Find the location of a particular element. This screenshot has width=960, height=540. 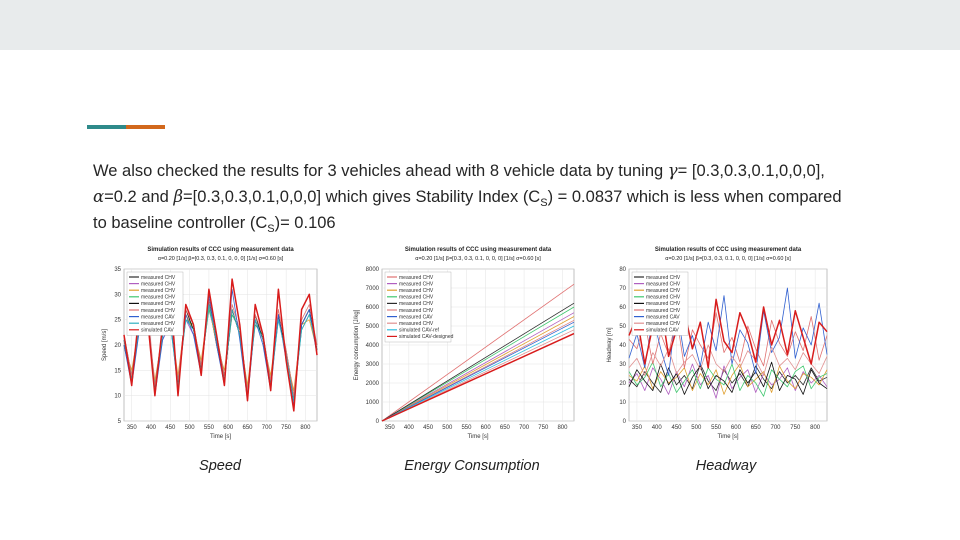

y-tick-label: 80 is located at coordinates (622, 270).